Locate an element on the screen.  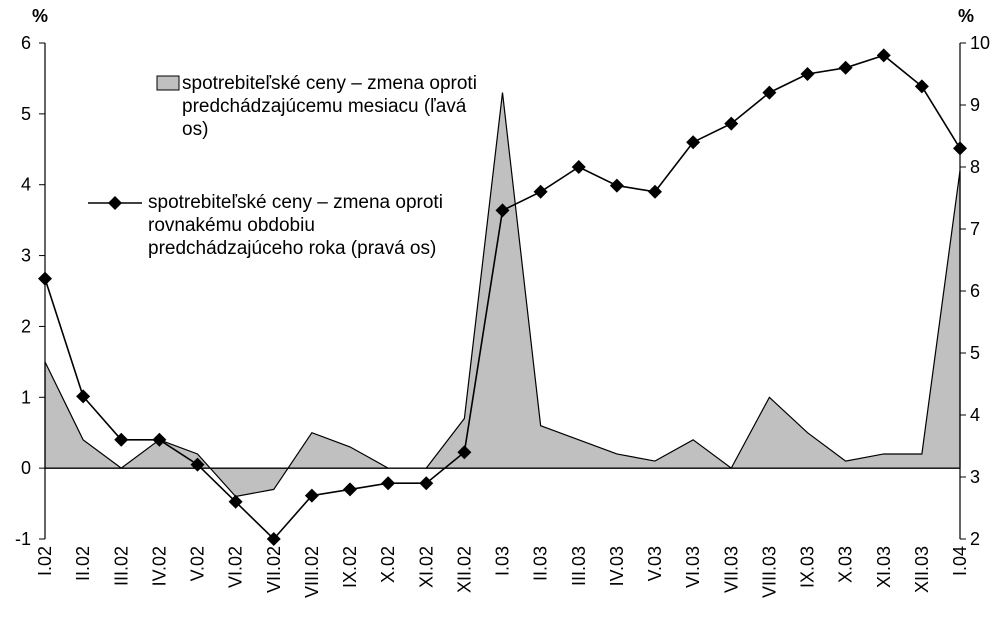
x-tick-label: VII.02 is located at coordinates (274, 569).